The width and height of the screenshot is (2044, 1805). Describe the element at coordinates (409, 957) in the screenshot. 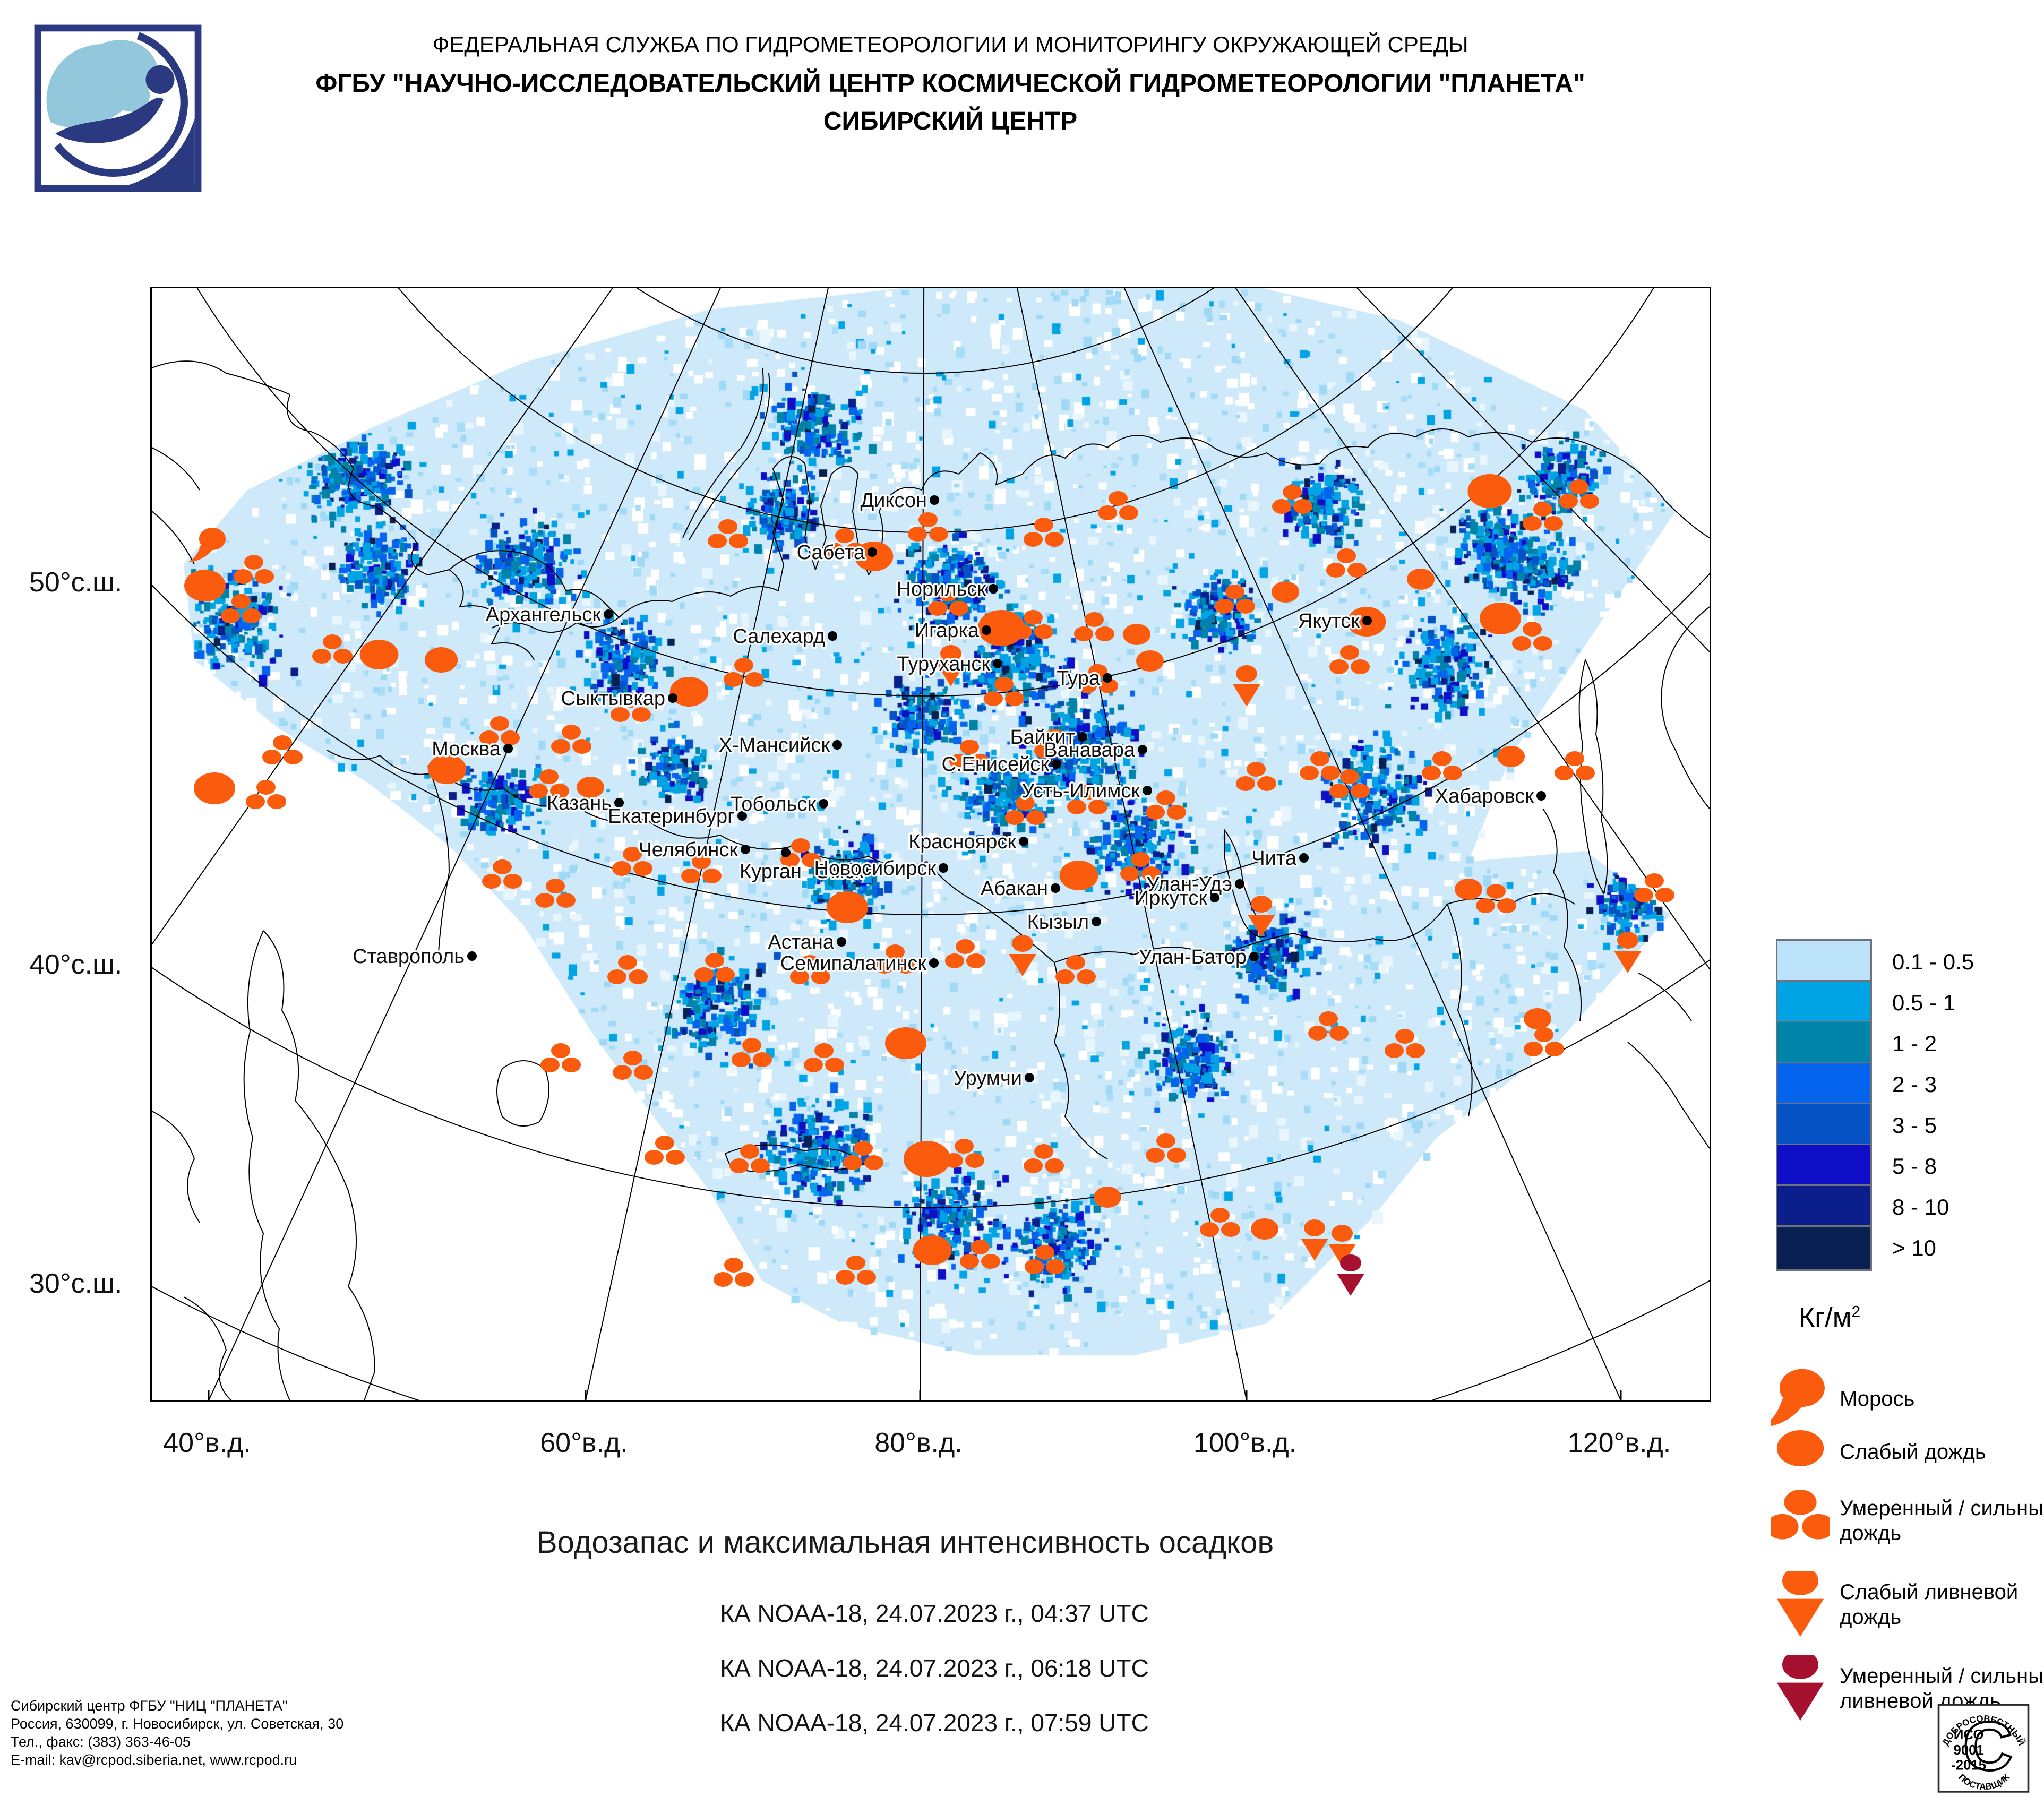

I see `city-label: Ставрополь` at that location.